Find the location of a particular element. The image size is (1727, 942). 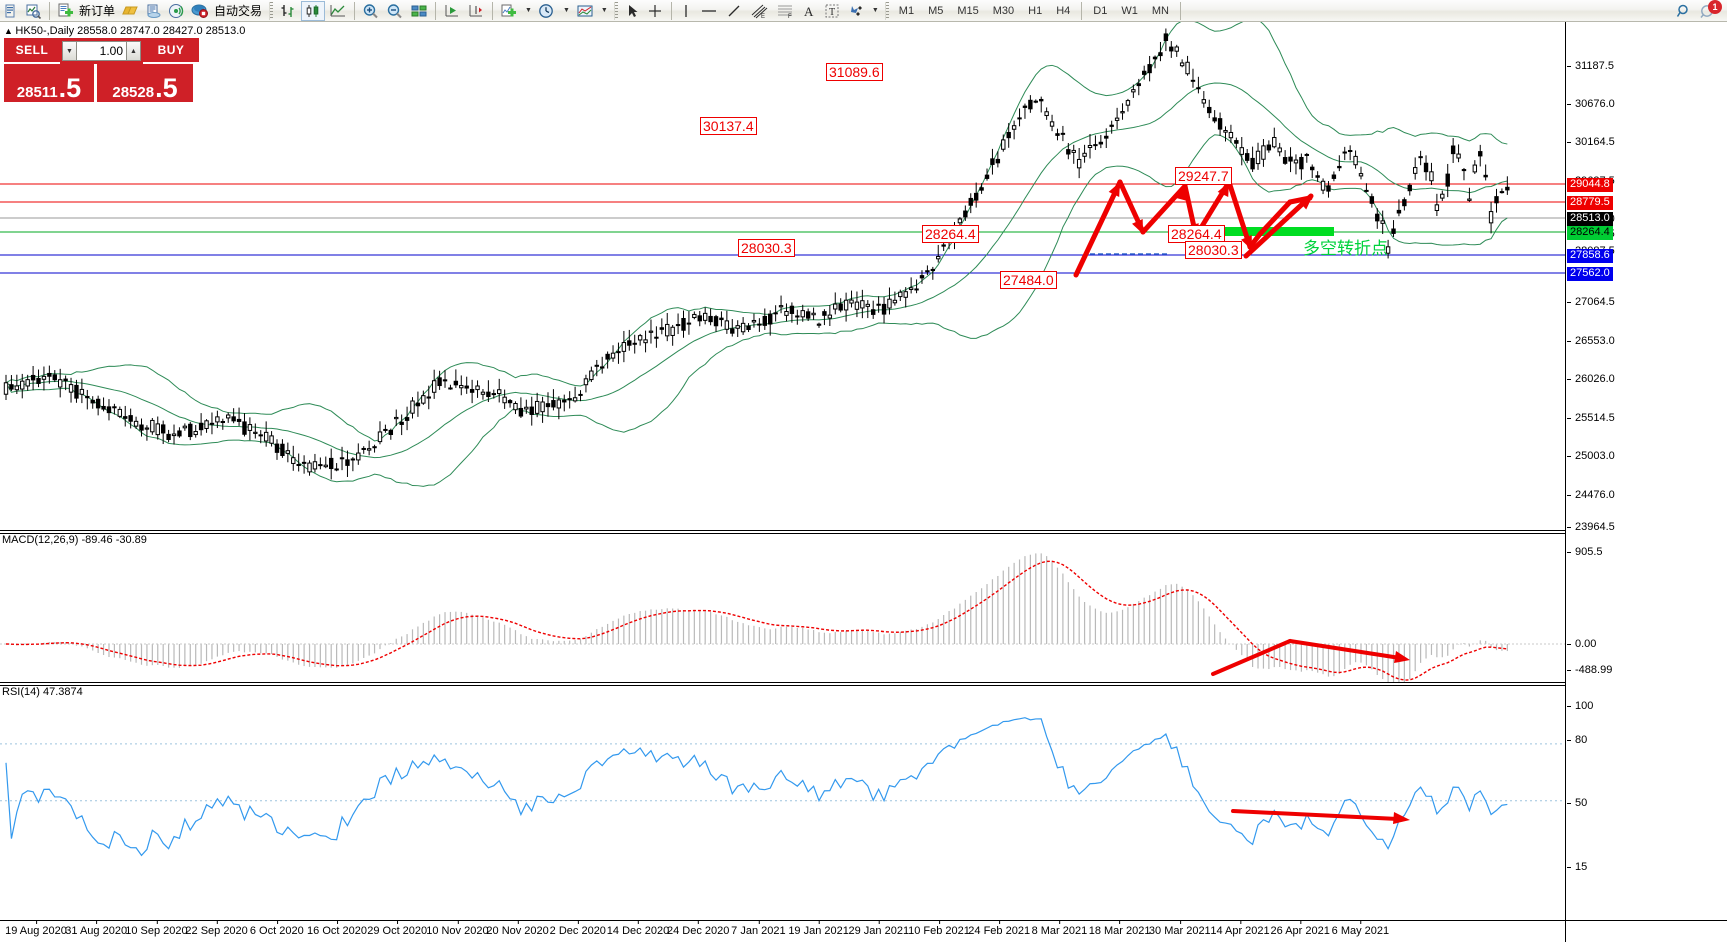

low-28030-left: 28030.3 is located at coordinates (766, 248).